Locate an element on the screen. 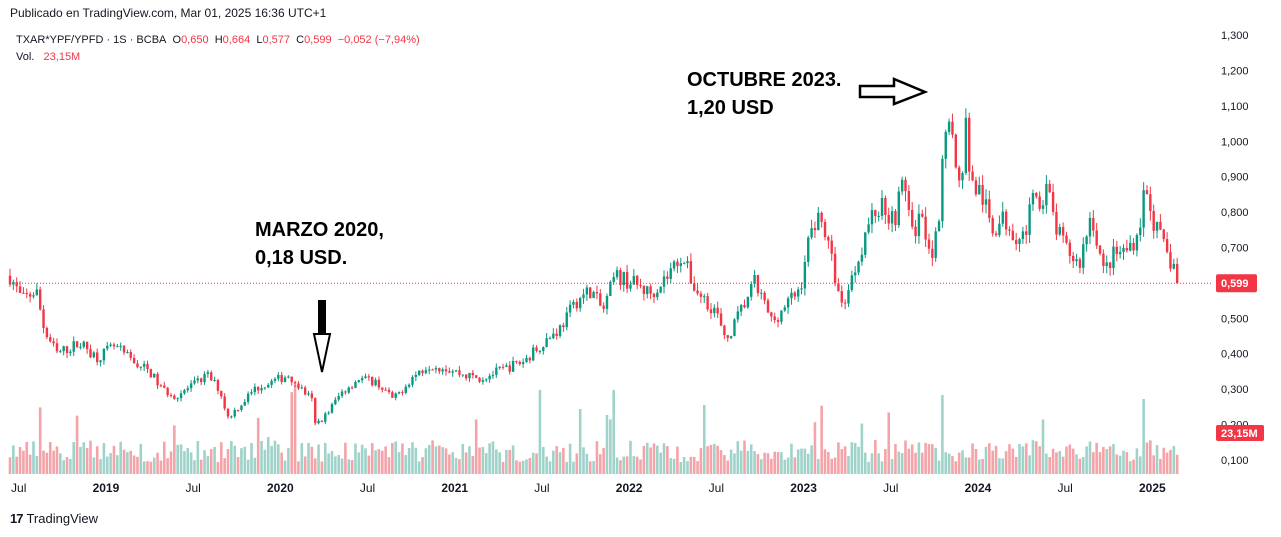 The width and height of the screenshot is (1281, 537). symbol-label: TXAR*YPF/YPFD · 1S · BCBA is located at coordinates (91, 40).